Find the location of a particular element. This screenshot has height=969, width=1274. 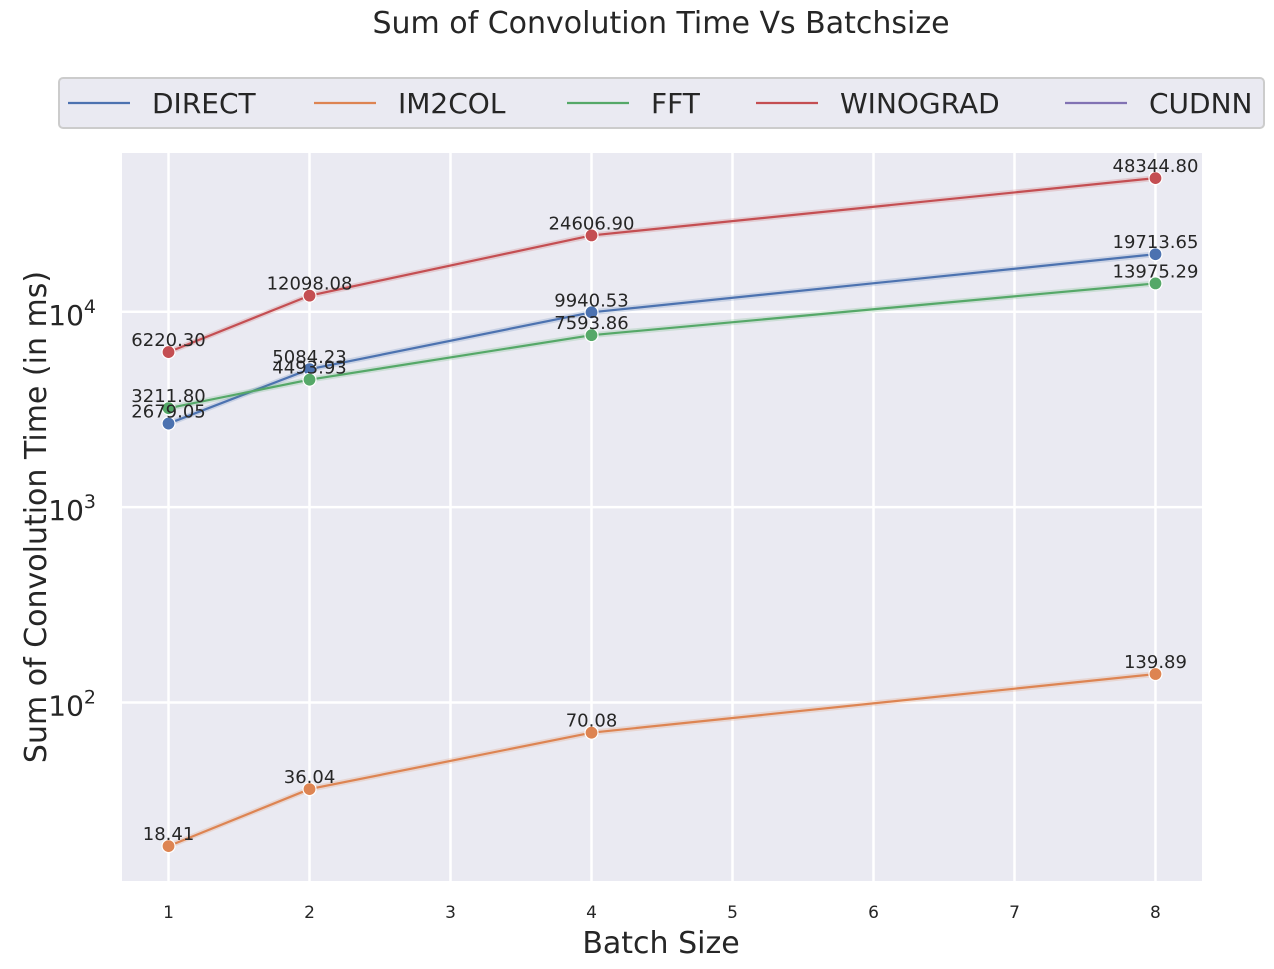

legend-label-cudnn: CUDNN is located at coordinates (1201, 103).